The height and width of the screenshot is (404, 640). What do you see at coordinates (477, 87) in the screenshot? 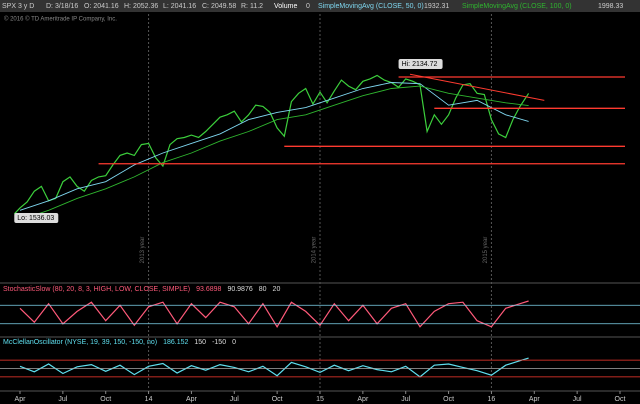
I see `trend-line` at bounding box center [477, 87].